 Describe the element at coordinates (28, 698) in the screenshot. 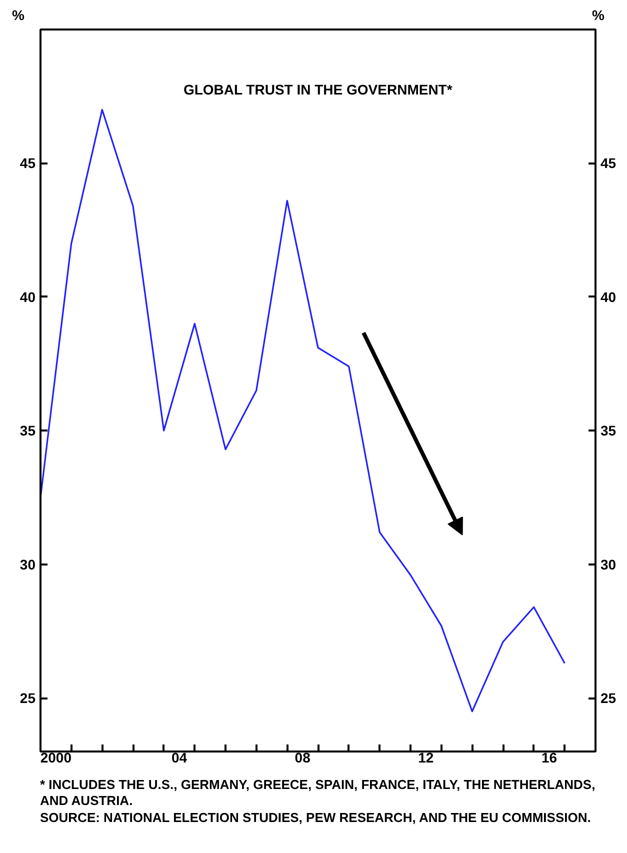

I see `y-tick-label: 25` at that location.